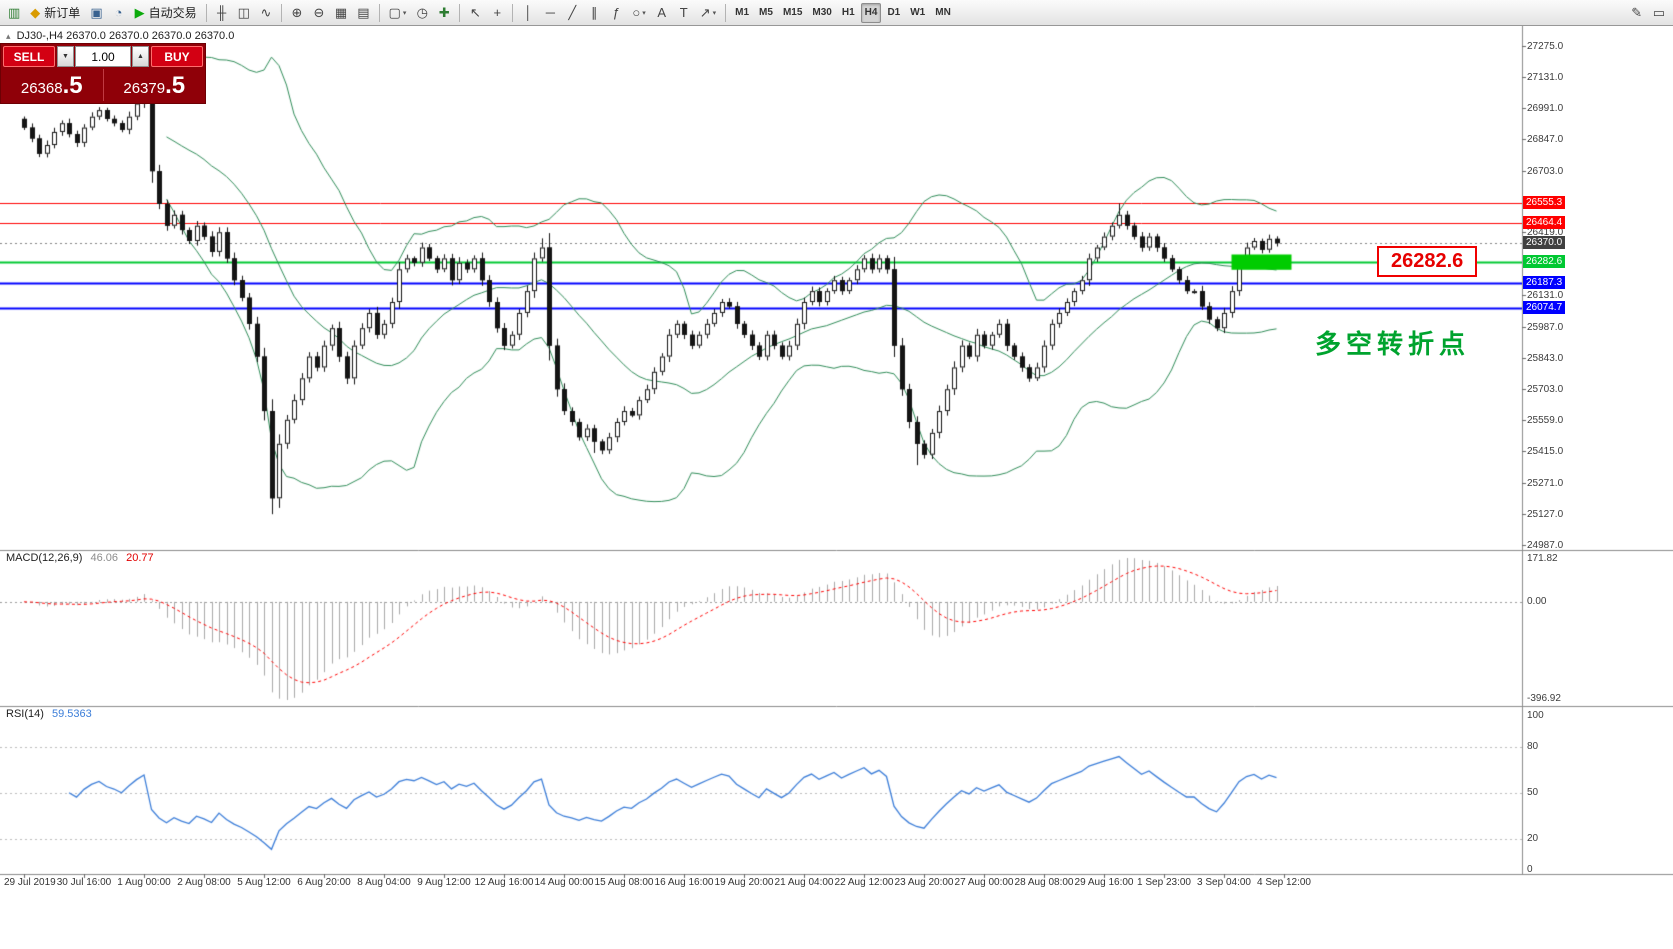 Image resolution: width=1673 pixels, height=949 pixels. What do you see at coordinates (84, 882) in the screenshot?
I see `time-axis-label: 30 Jul 16:00` at bounding box center [84, 882].